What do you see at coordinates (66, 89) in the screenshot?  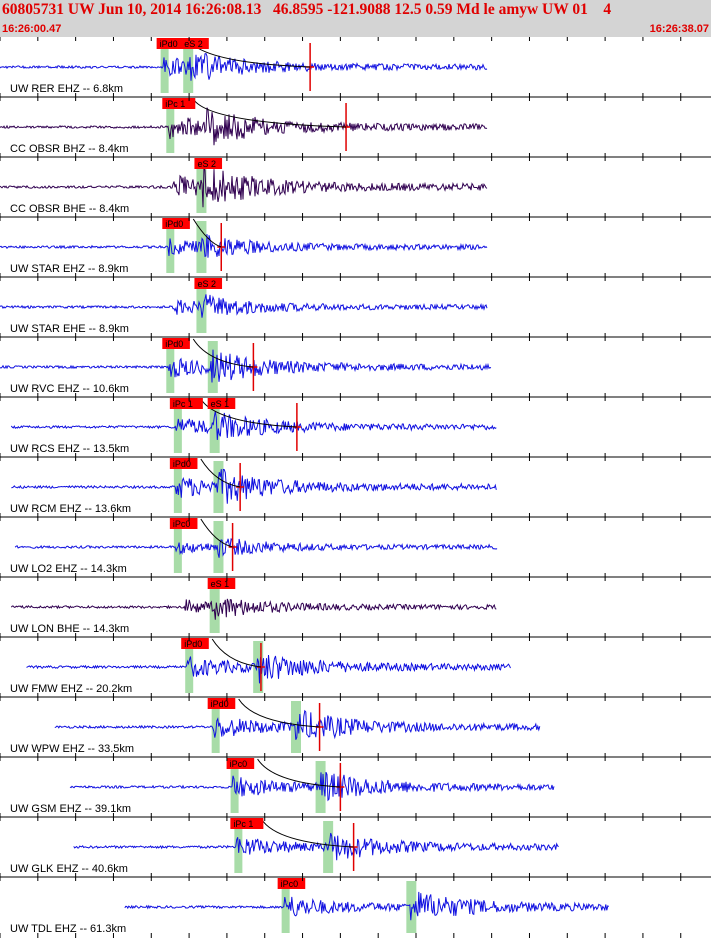 I see `station-label: UW RER EHZ -- 6.8km` at bounding box center [66, 89].